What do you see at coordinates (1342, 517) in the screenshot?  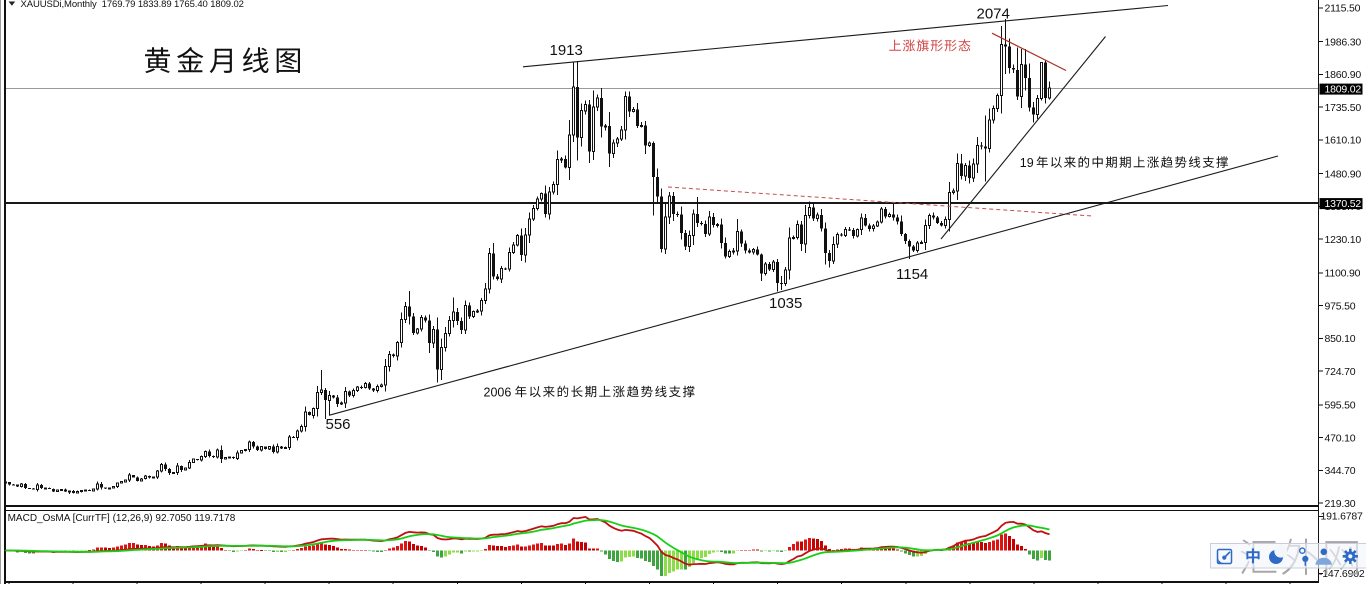 I see `svg-text: 191.6787` at bounding box center [1342, 517].